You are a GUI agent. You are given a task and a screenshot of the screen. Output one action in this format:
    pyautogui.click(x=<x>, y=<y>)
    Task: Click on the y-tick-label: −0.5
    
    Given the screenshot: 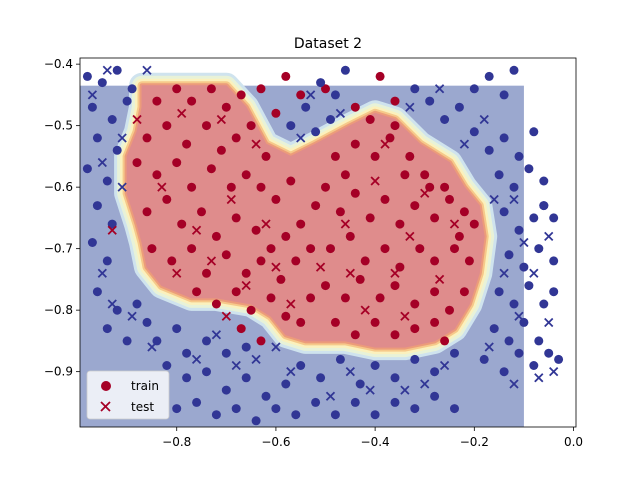 What is the action you would take?
    pyautogui.click(x=58, y=126)
    